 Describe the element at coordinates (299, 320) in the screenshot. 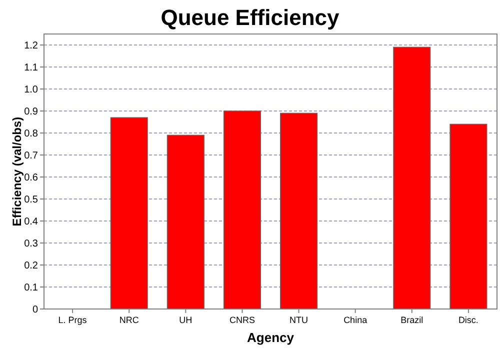

I see `x-tick-label: NTU` at that location.